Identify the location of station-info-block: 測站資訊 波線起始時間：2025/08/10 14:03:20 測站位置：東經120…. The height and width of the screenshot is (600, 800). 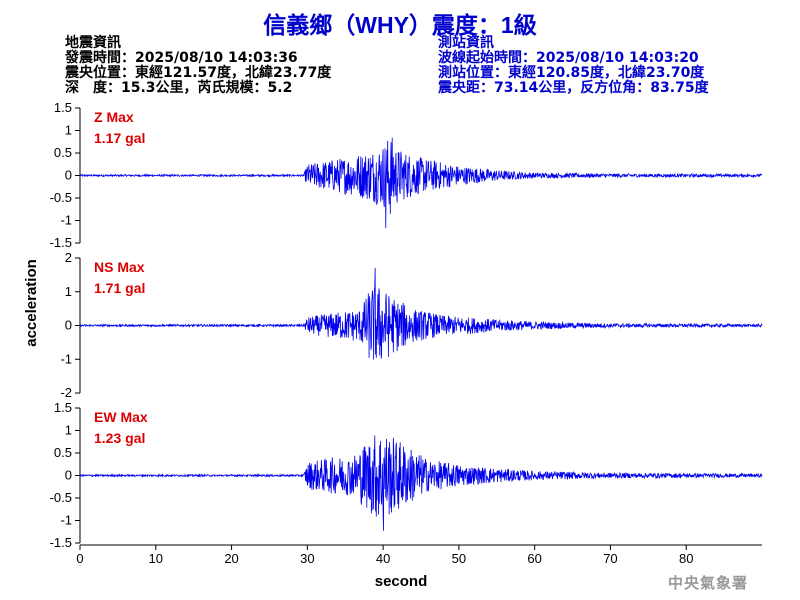
(573, 66).